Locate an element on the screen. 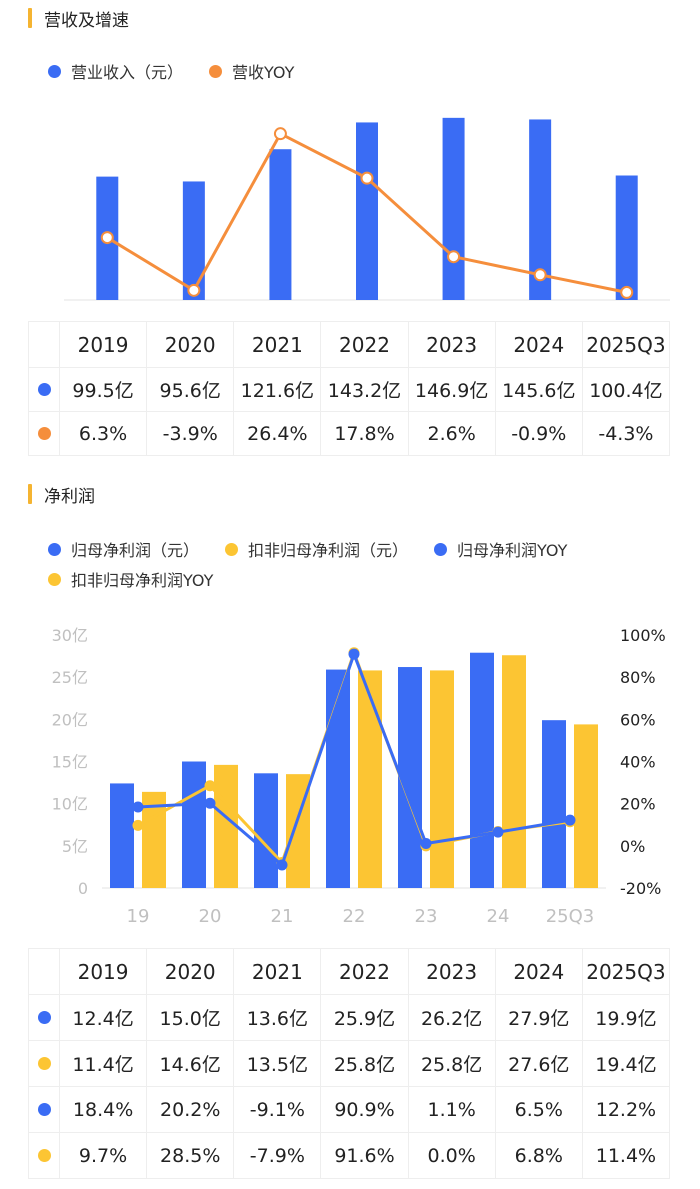  table-cell: 27.6亿 is located at coordinates (538, 1063).